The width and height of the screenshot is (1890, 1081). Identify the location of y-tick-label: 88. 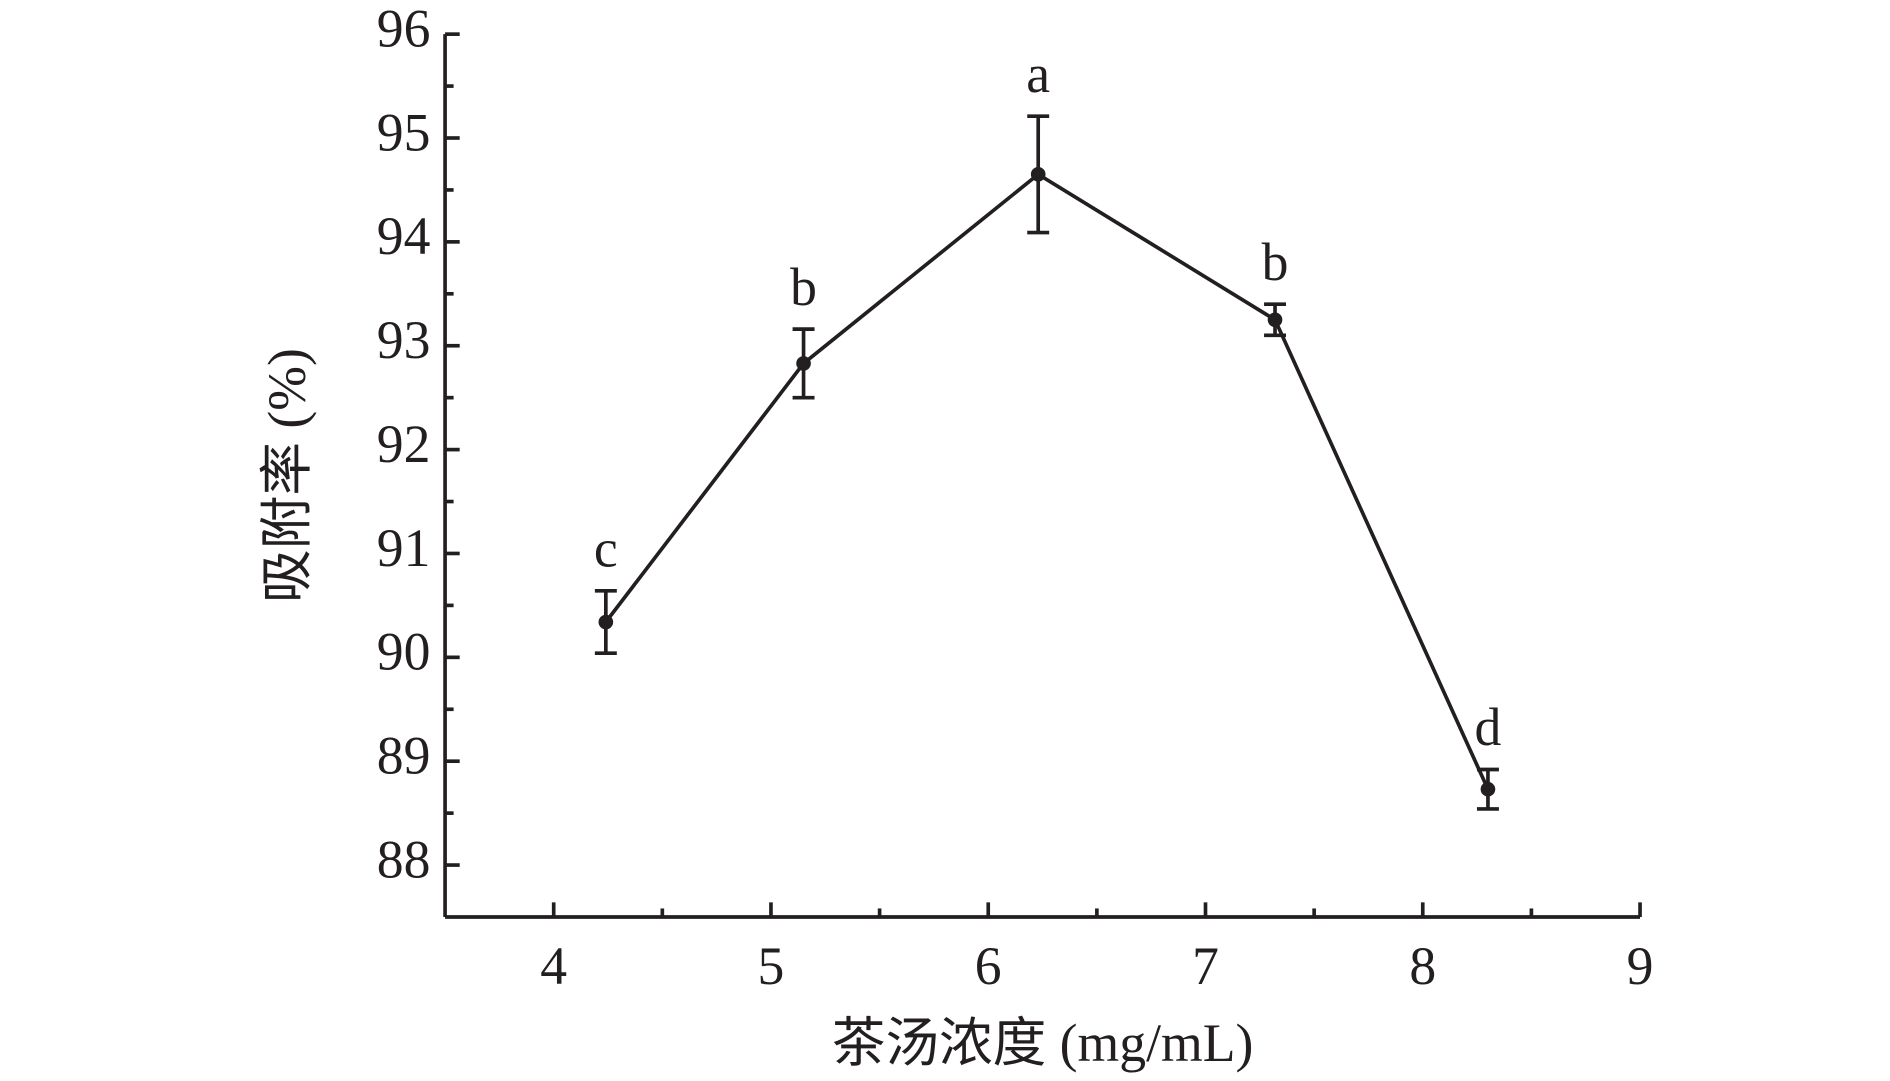
(404, 859).